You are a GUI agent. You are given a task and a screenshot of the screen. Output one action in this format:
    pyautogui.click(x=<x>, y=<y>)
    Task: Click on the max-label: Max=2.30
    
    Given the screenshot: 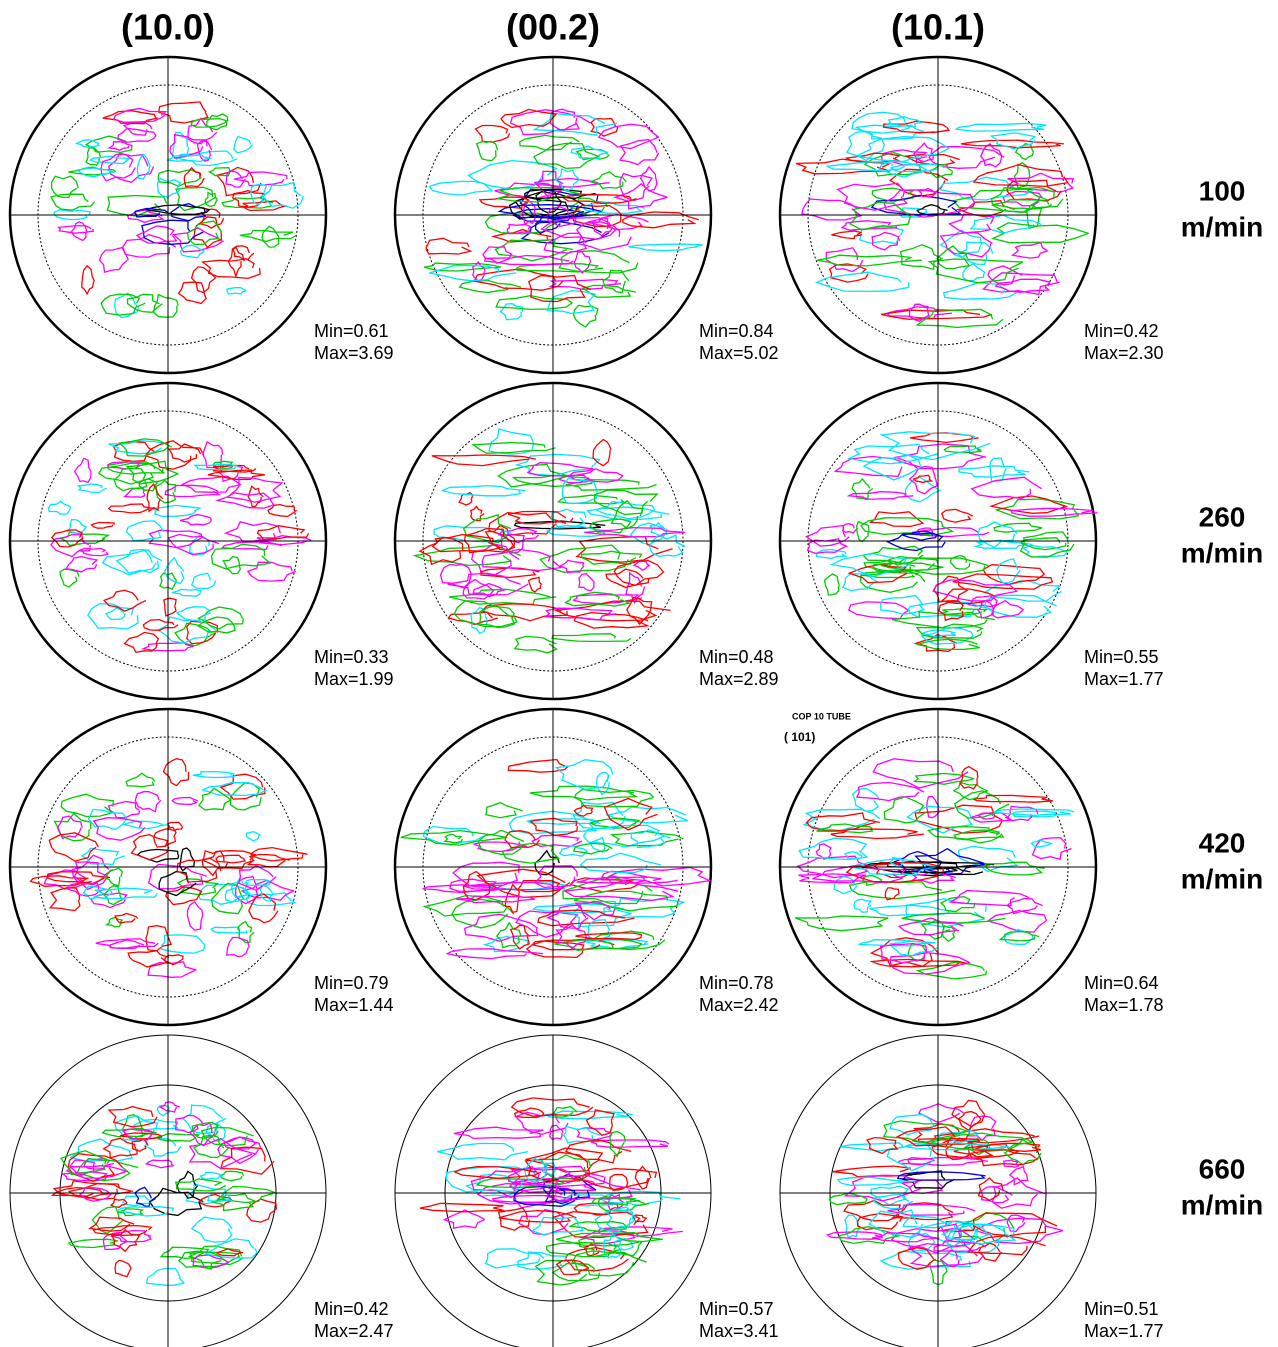 What is the action you would take?
    pyautogui.click(x=1124, y=353)
    